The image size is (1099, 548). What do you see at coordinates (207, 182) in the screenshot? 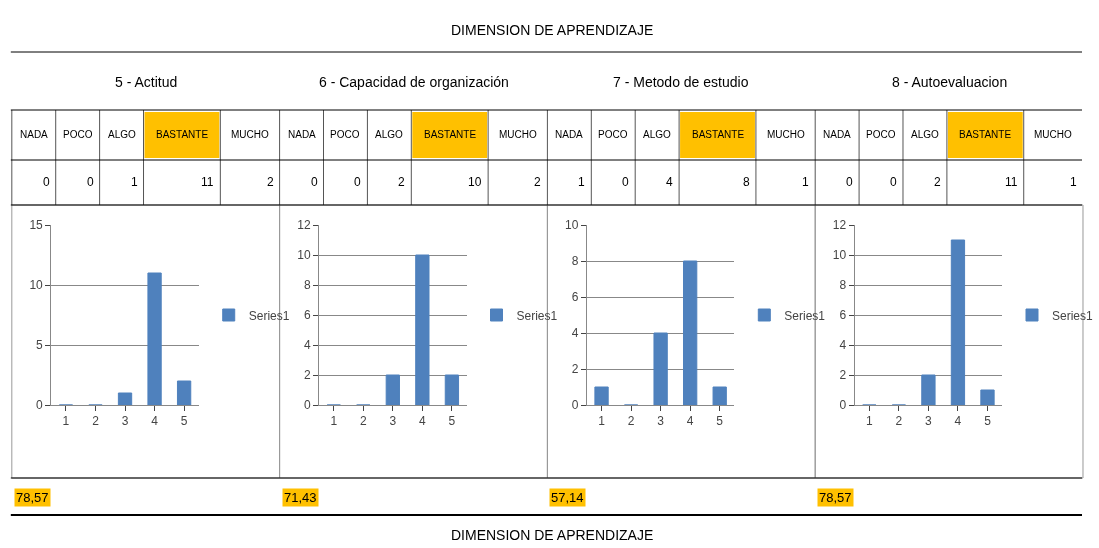
I see `text: 11` at bounding box center [207, 182].